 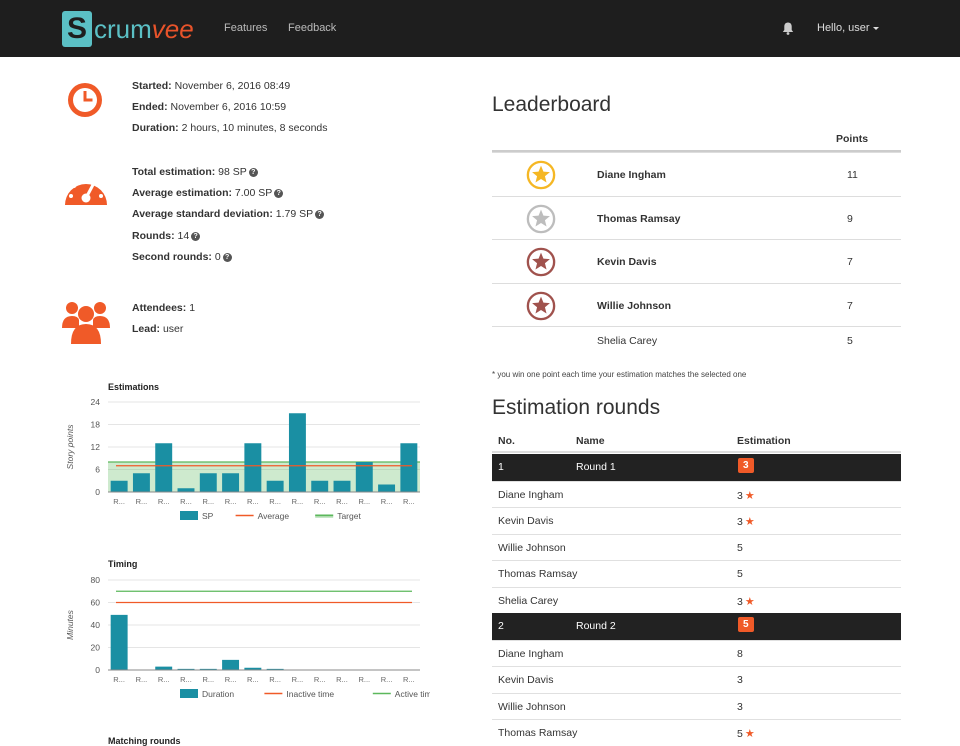 What do you see at coordinates (852, 139) in the screenshot?
I see `points-column-header: Points` at bounding box center [852, 139].